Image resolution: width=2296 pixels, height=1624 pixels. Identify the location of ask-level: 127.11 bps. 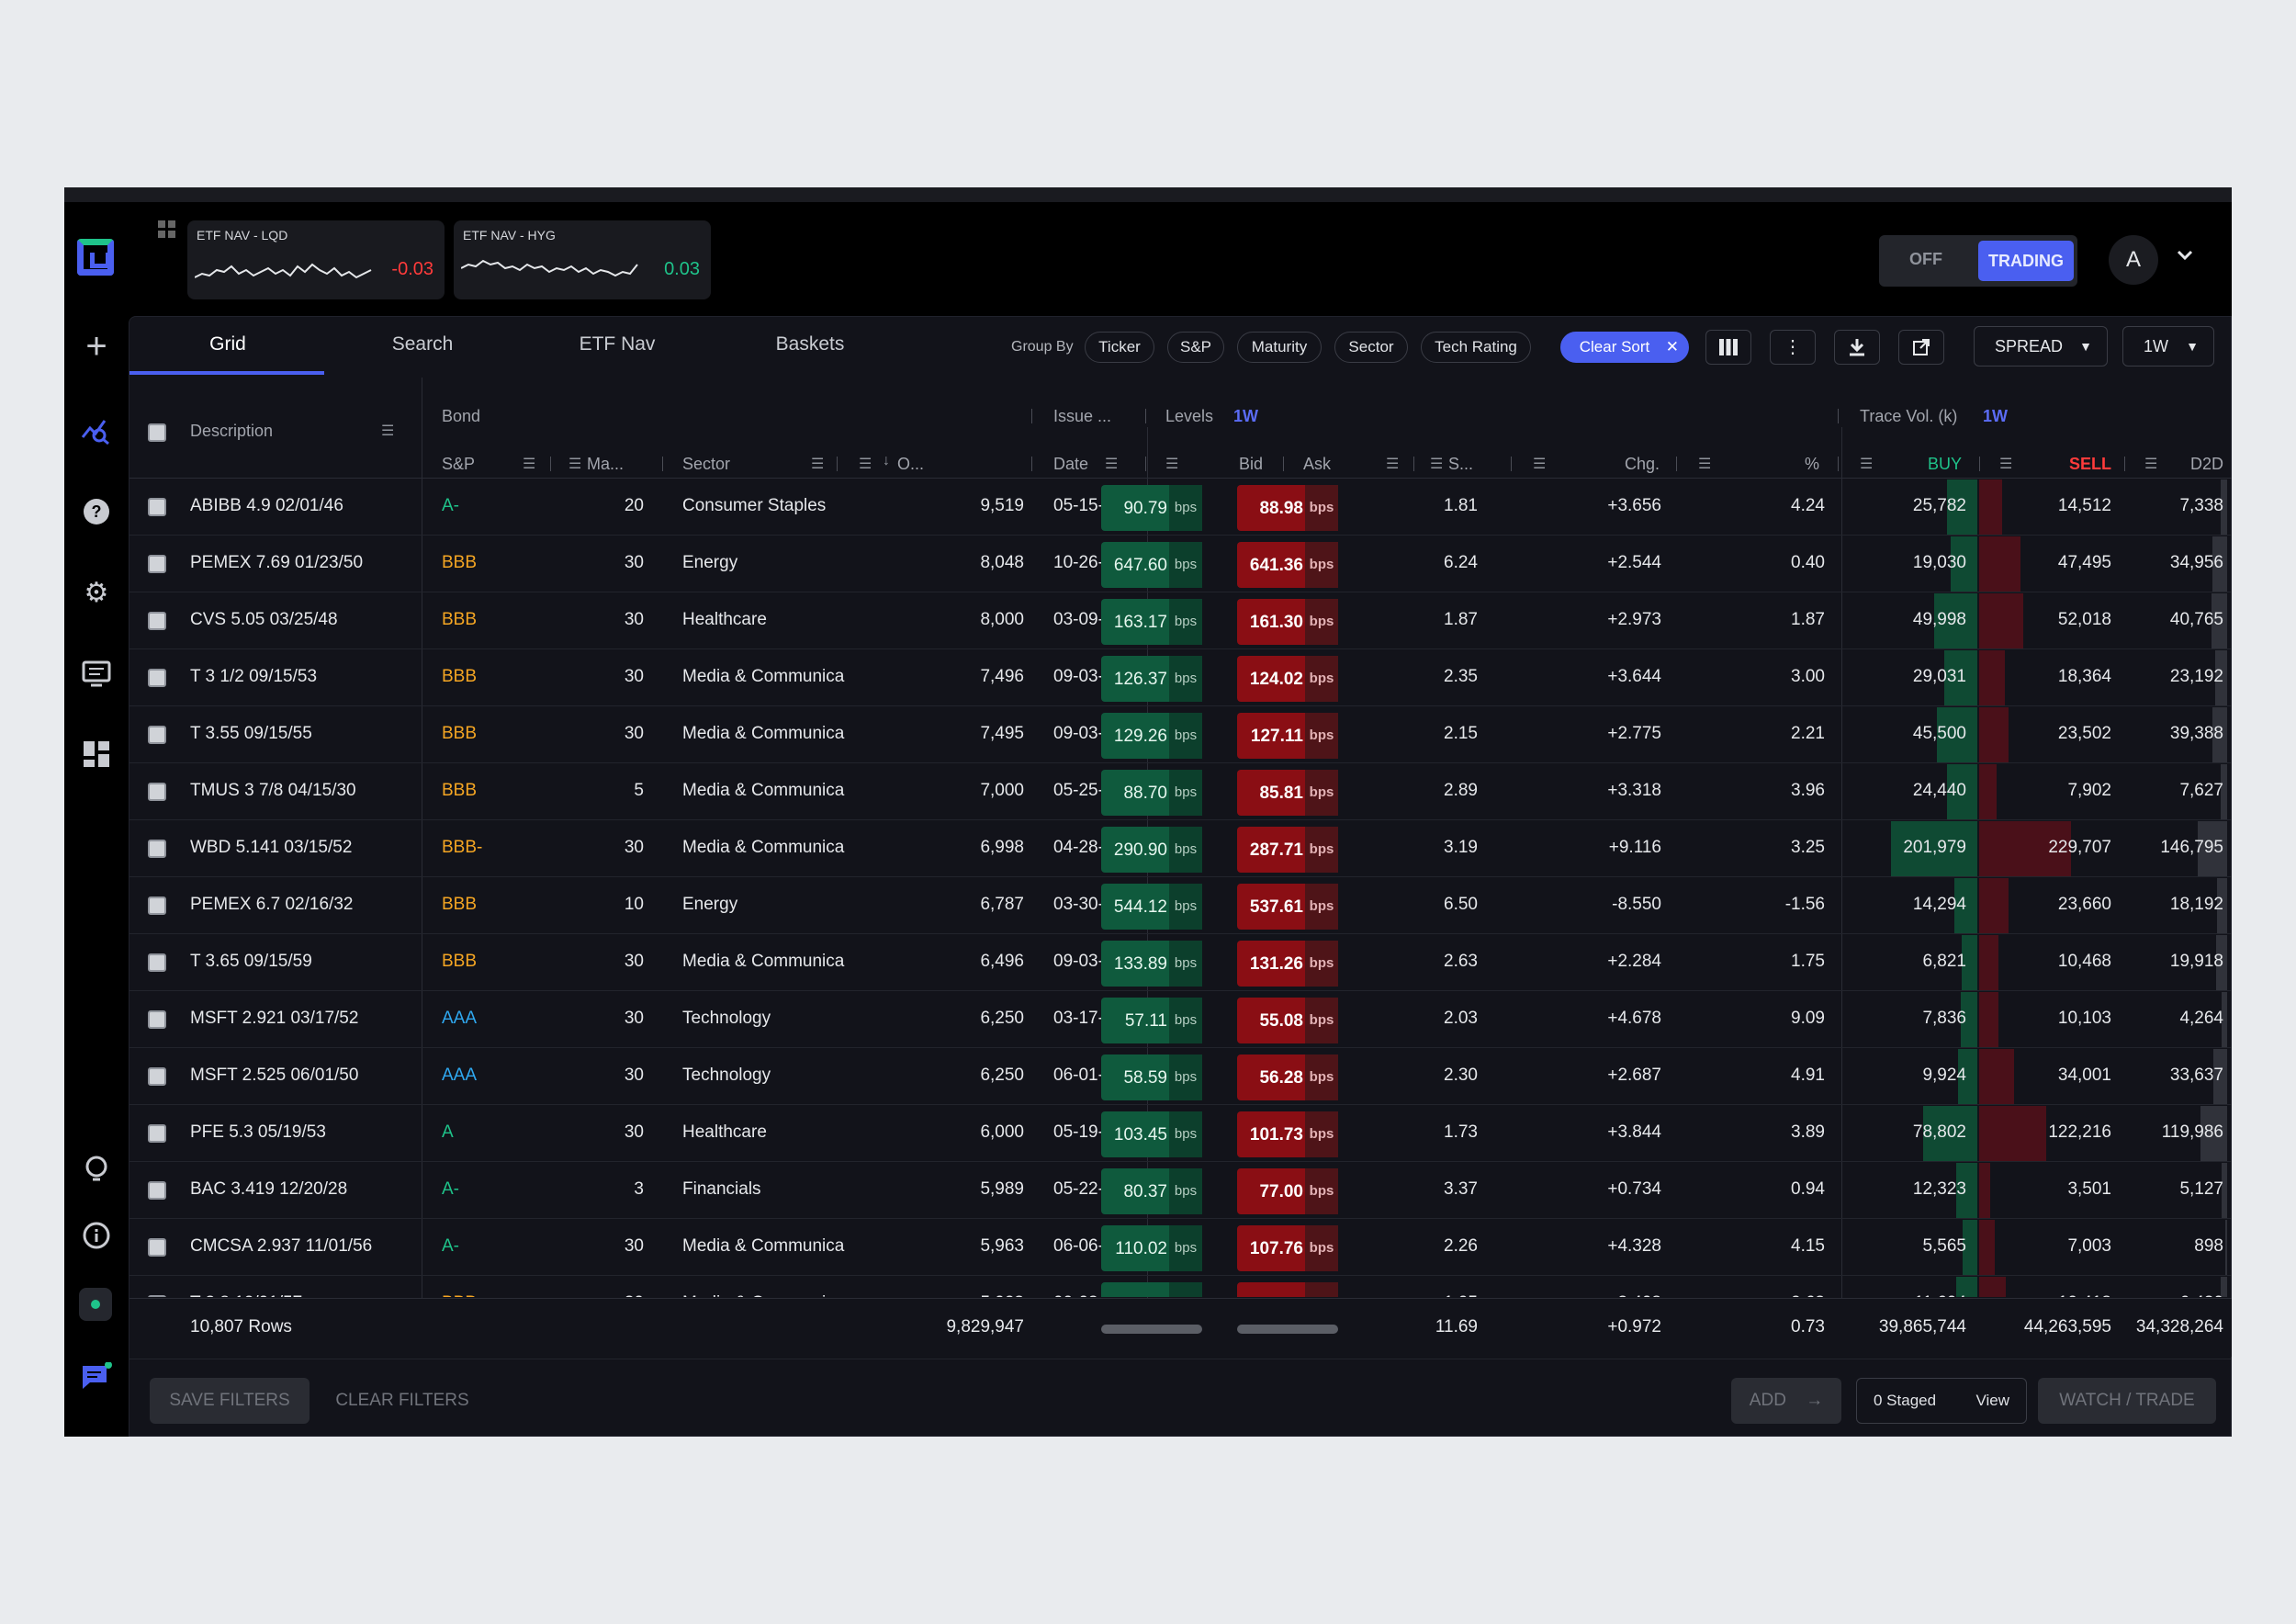
(1287, 736).